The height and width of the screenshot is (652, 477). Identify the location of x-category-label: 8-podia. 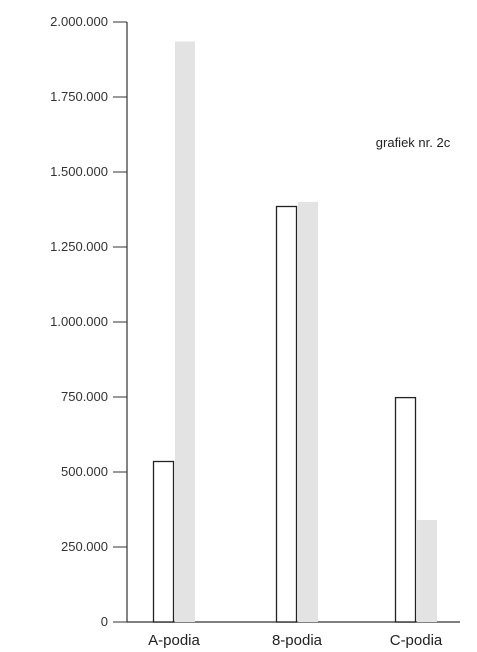
(297, 640).